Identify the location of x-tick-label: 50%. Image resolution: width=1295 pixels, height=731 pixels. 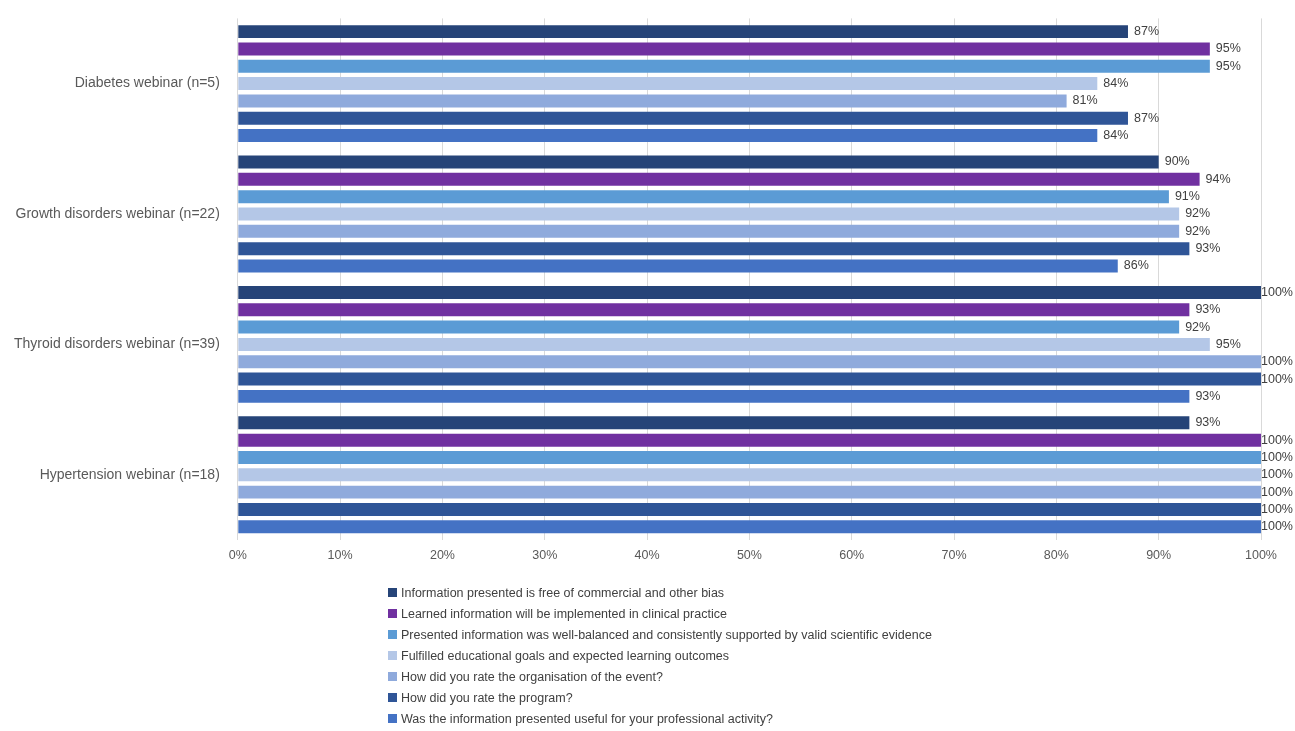
(749, 554).